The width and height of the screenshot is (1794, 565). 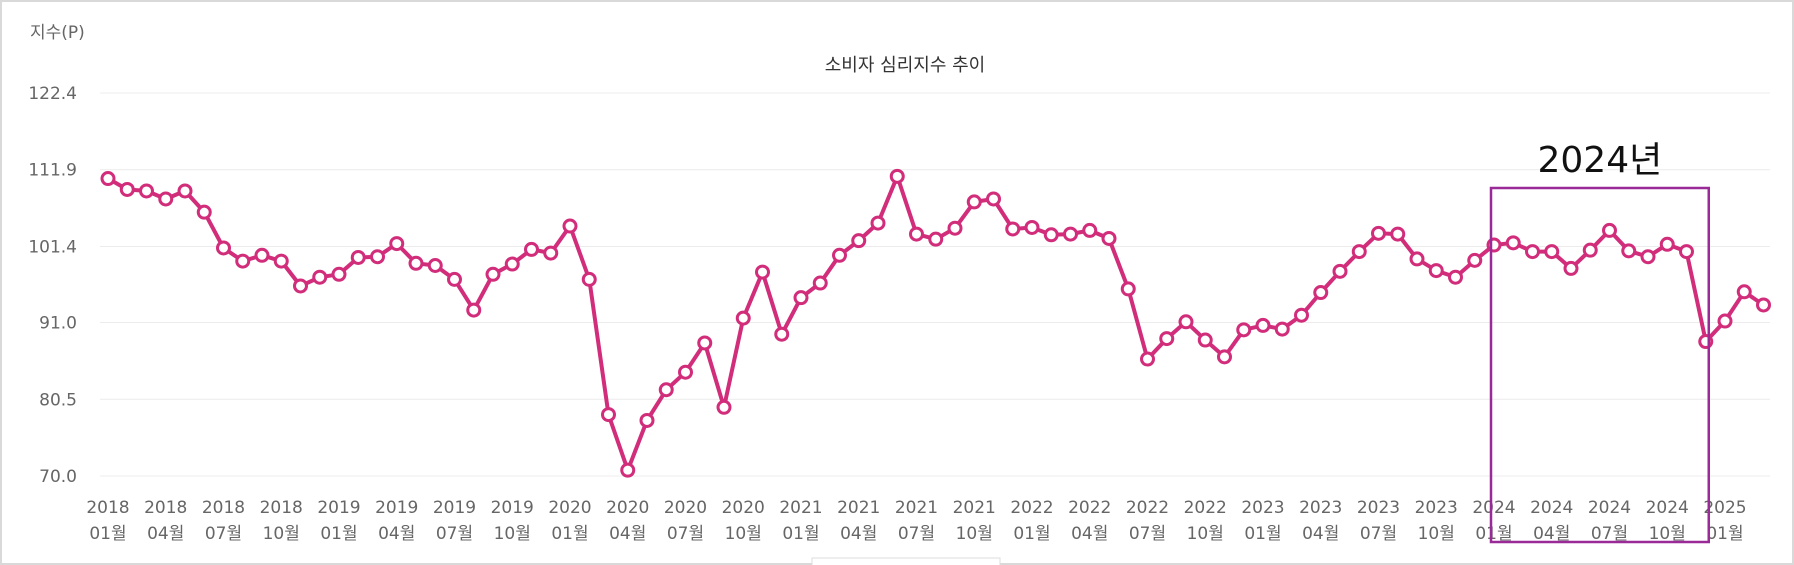 I want to click on y-tick-label: 111.9, so click(x=52, y=171).